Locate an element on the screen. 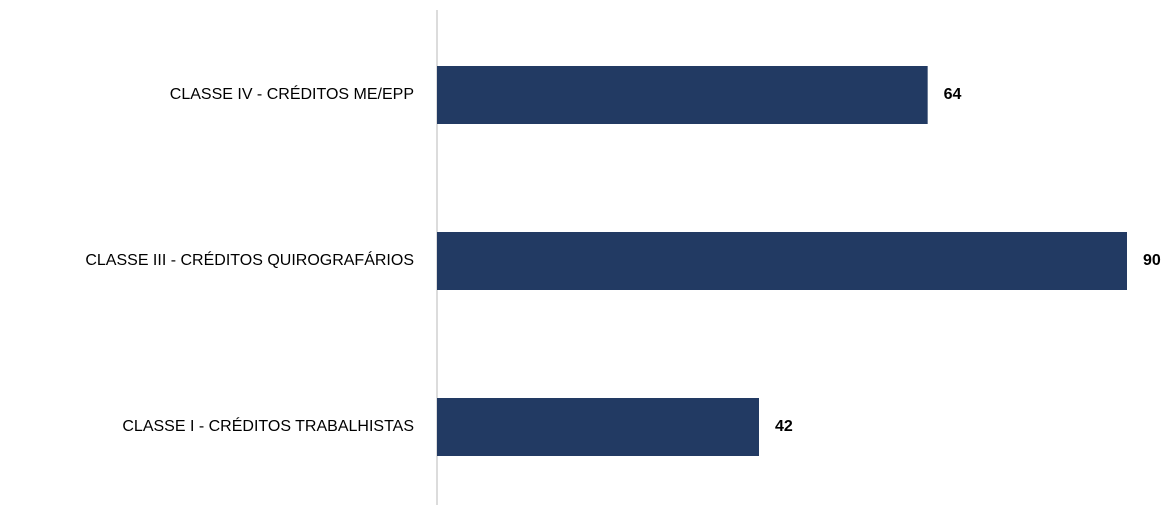  category-label: CLASSE I - CRÉDITOS TRABALHISTAS is located at coordinates (268, 425).